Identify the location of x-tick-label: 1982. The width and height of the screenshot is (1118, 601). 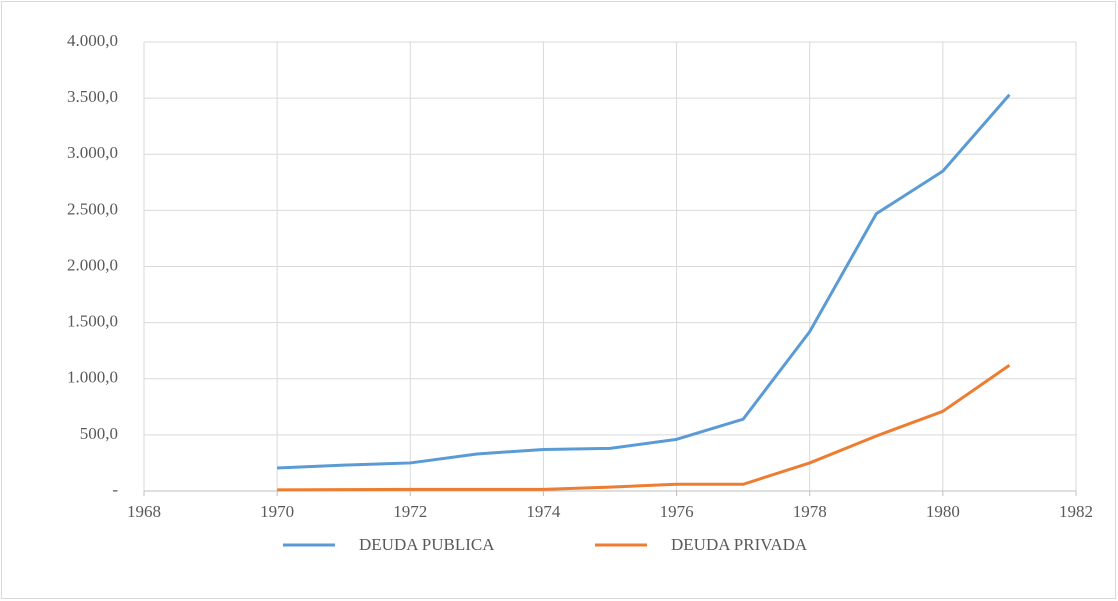
(1076, 511).